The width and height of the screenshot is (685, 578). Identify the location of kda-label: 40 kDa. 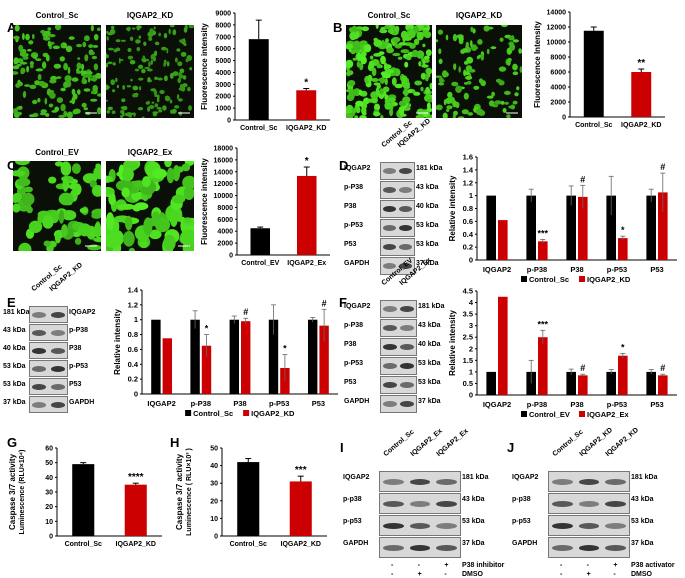
(14, 348).